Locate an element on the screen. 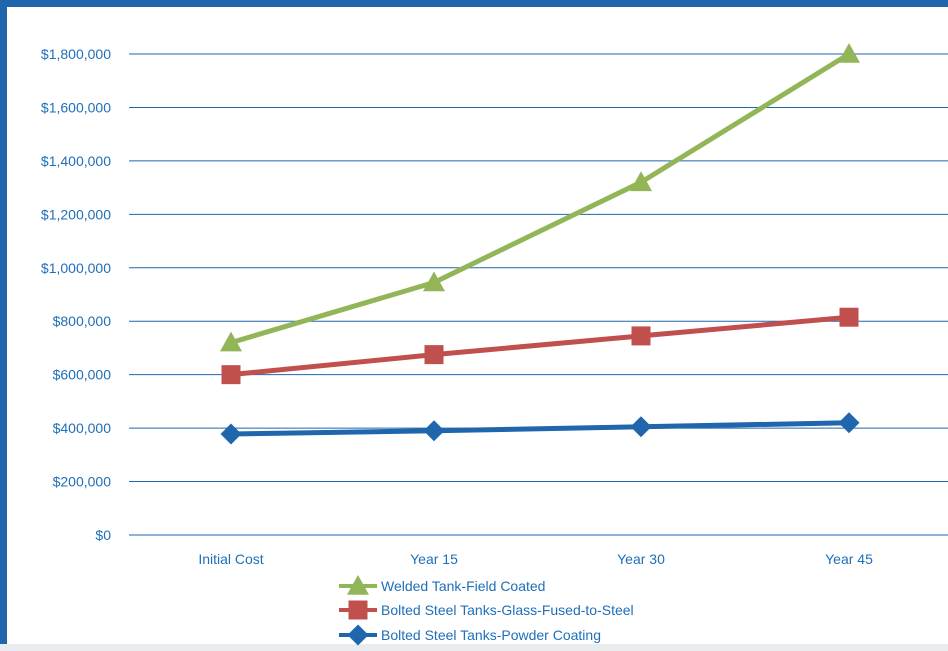 The image size is (948, 651). legend-label: Welded Tank-Field Coated is located at coordinates (463, 586).